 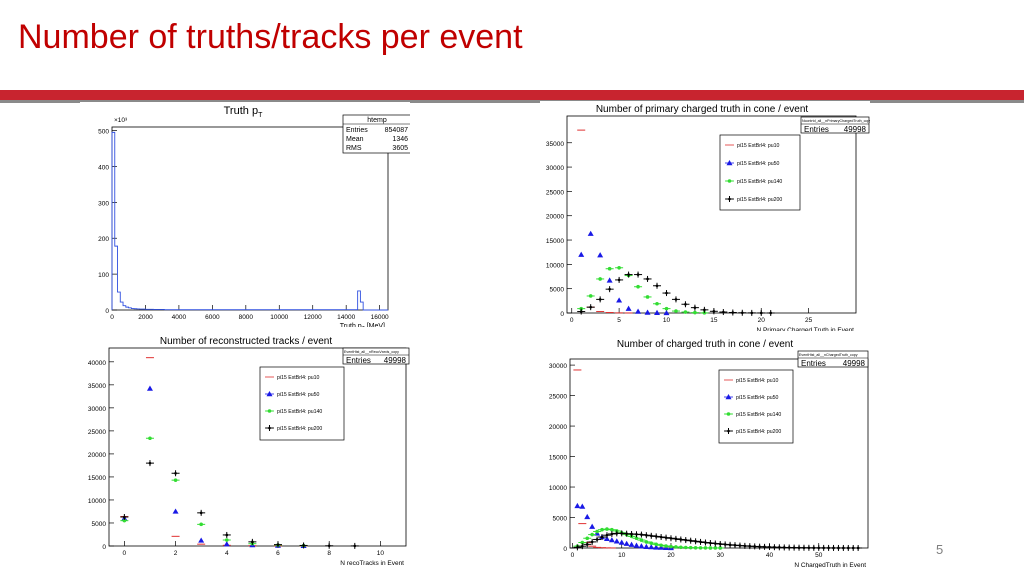 What do you see at coordinates (299, 412) in the screenshot?
I see `legend-entry: pi15 ExtBrl4: pu140` at bounding box center [299, 412].